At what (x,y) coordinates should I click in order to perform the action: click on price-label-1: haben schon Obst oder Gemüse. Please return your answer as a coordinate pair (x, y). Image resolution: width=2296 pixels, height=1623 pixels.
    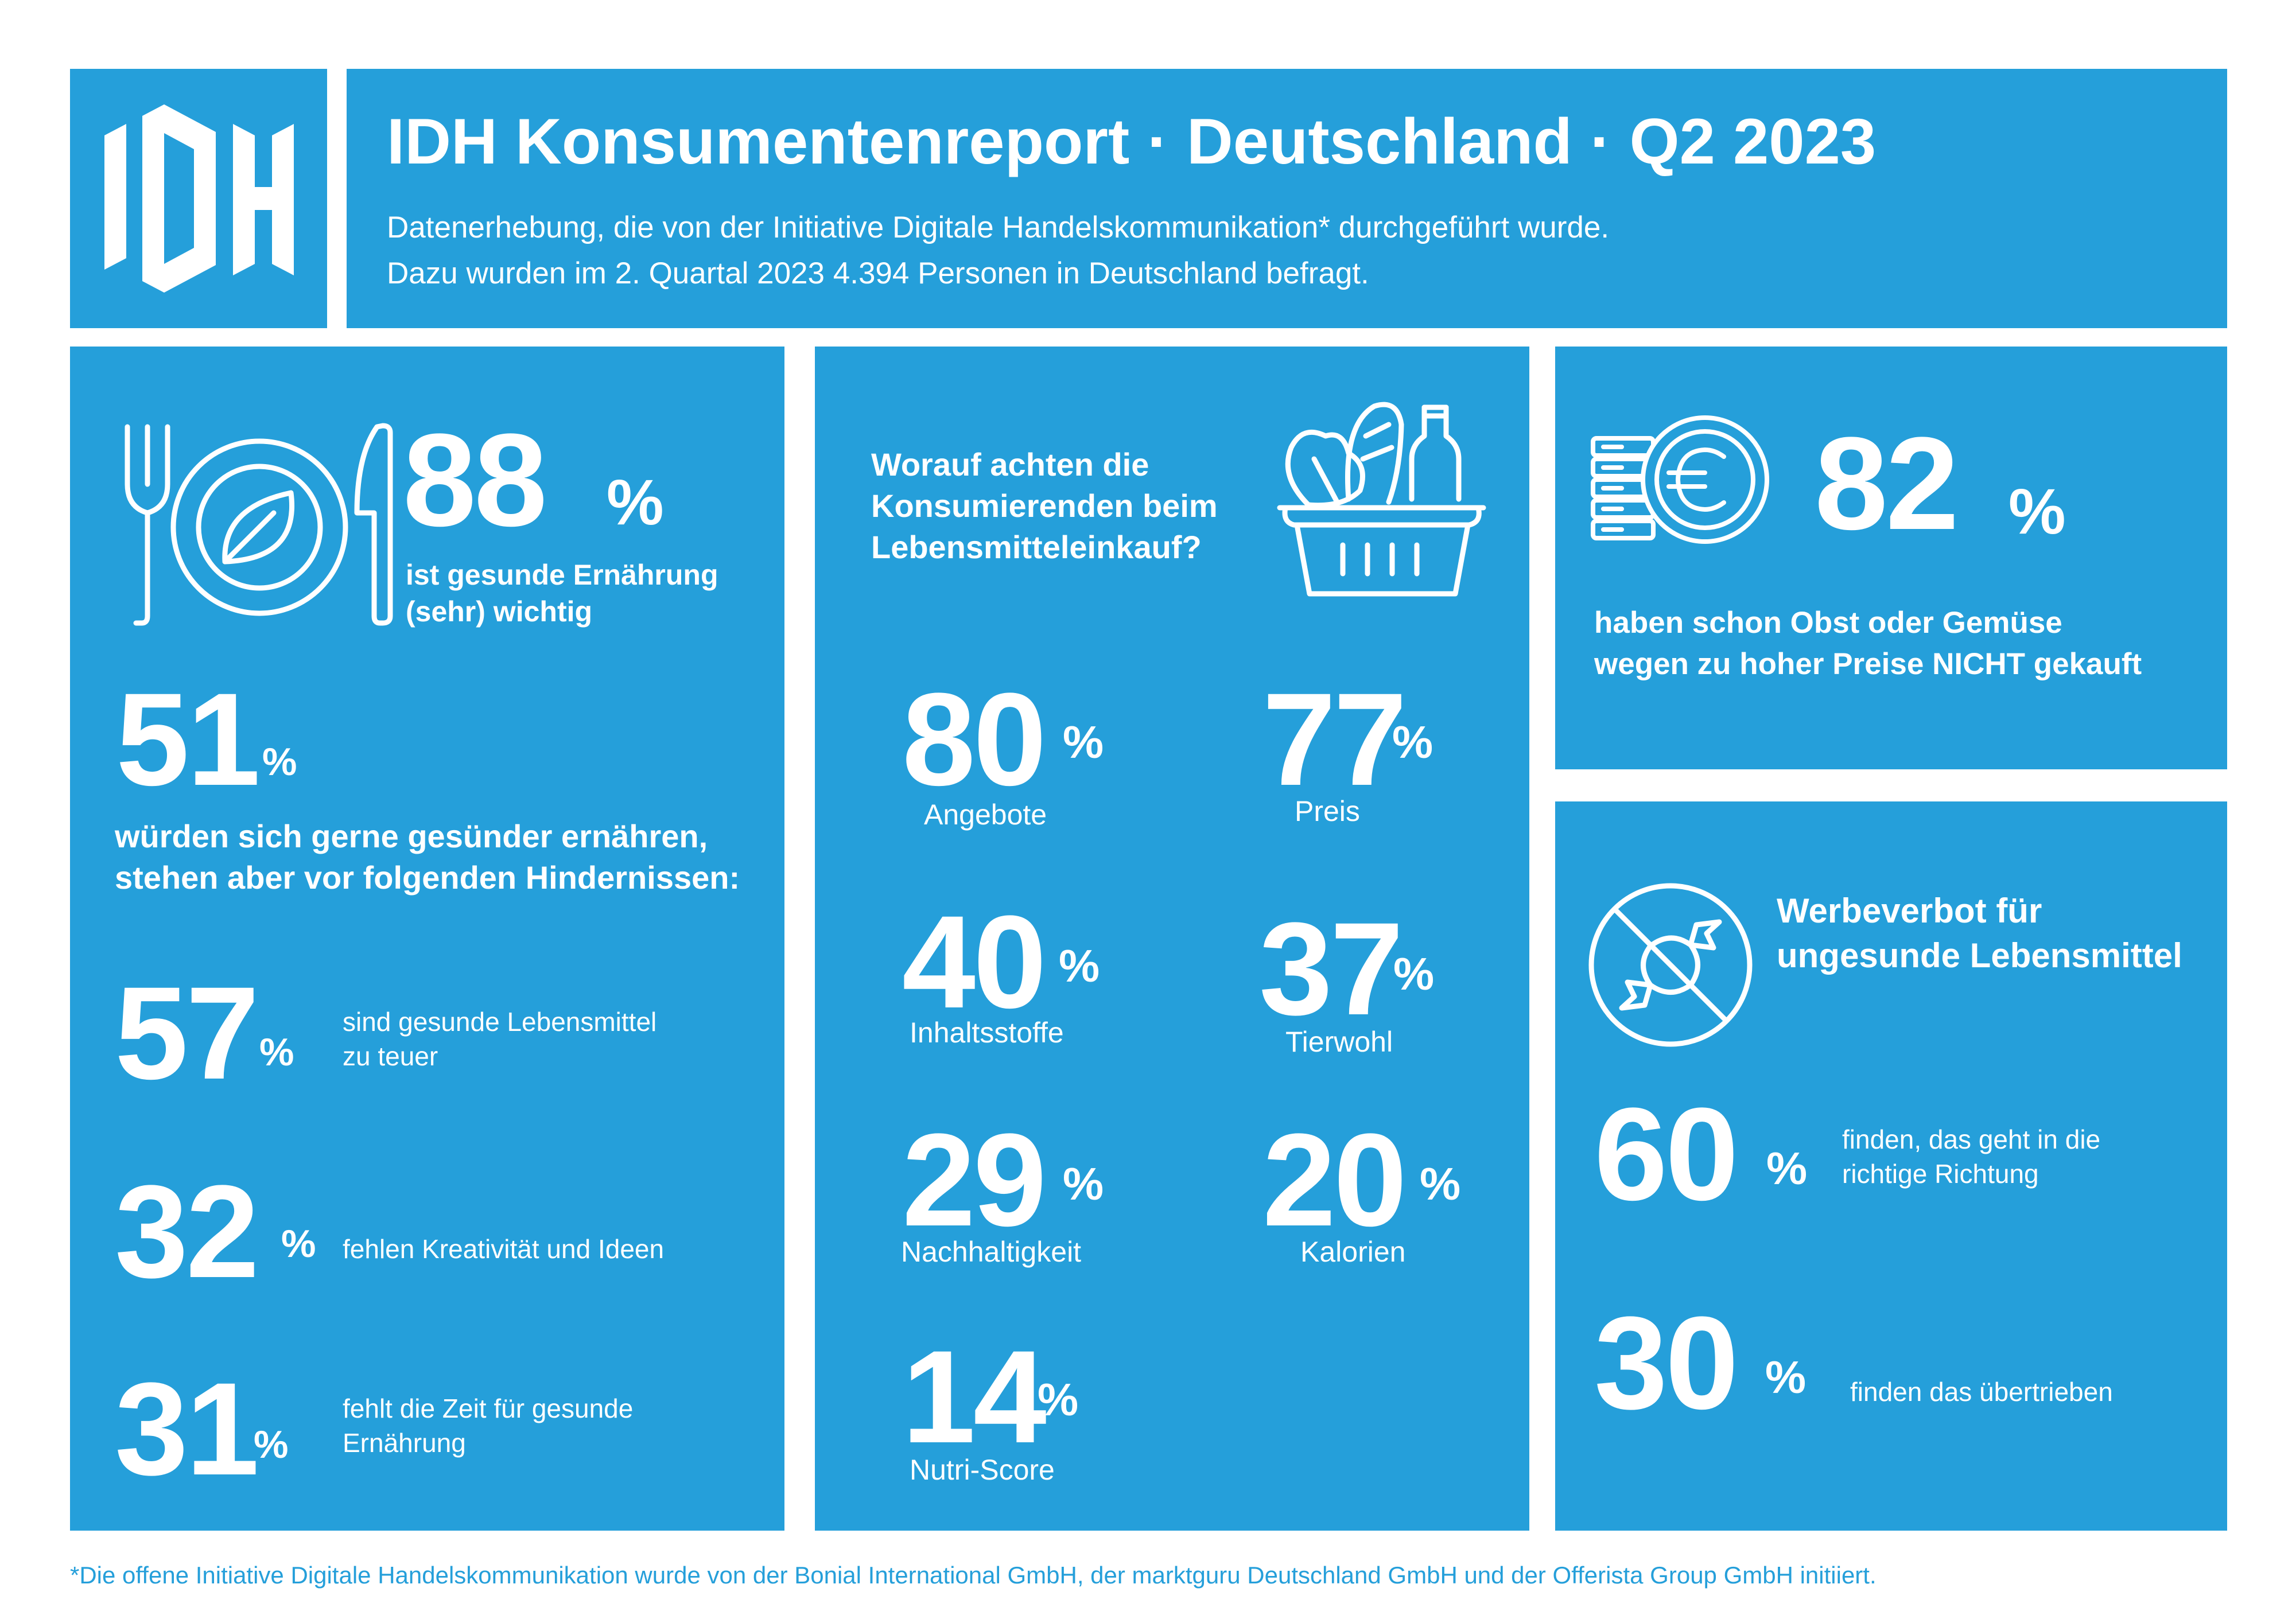
    Looking at the image, I should click on (1828, 623).